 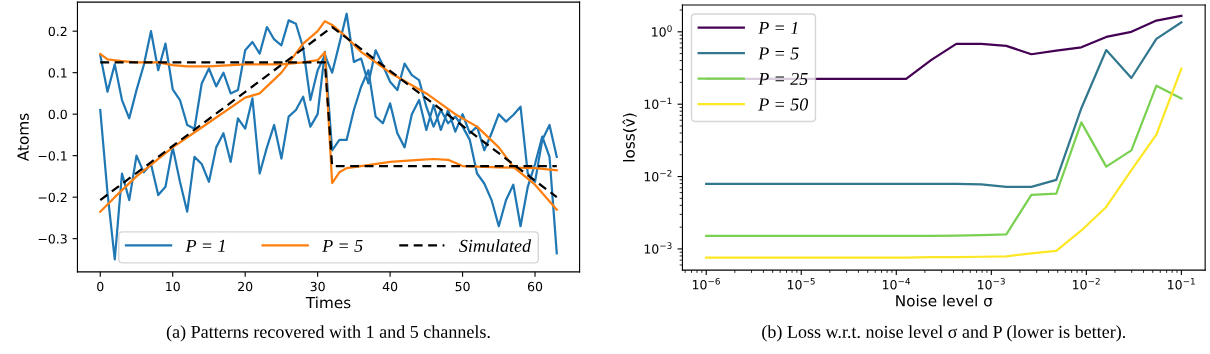 I want to click on x-axis-title: Noise level σ, so click(x=944, y=300).